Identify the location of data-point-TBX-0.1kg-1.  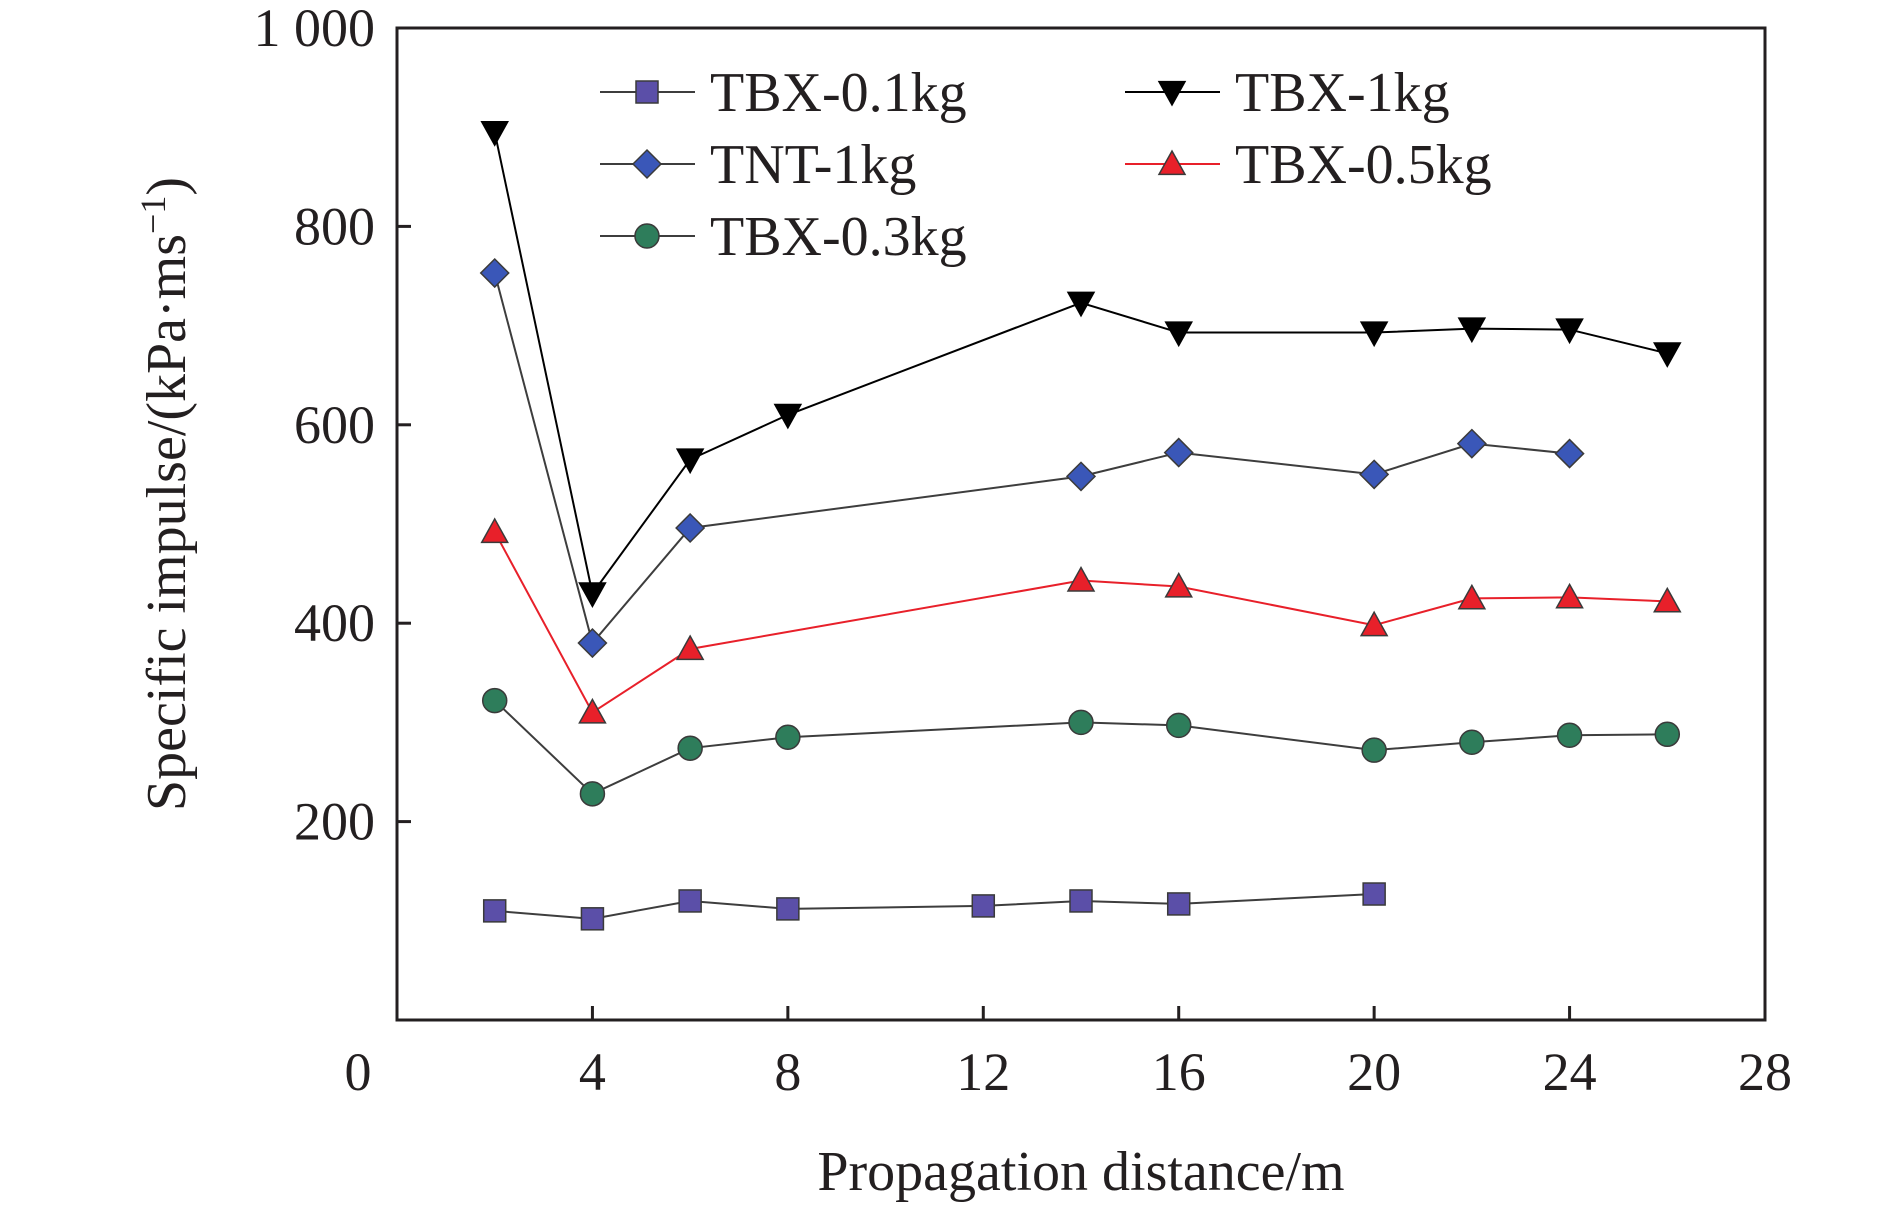
(592, 919).